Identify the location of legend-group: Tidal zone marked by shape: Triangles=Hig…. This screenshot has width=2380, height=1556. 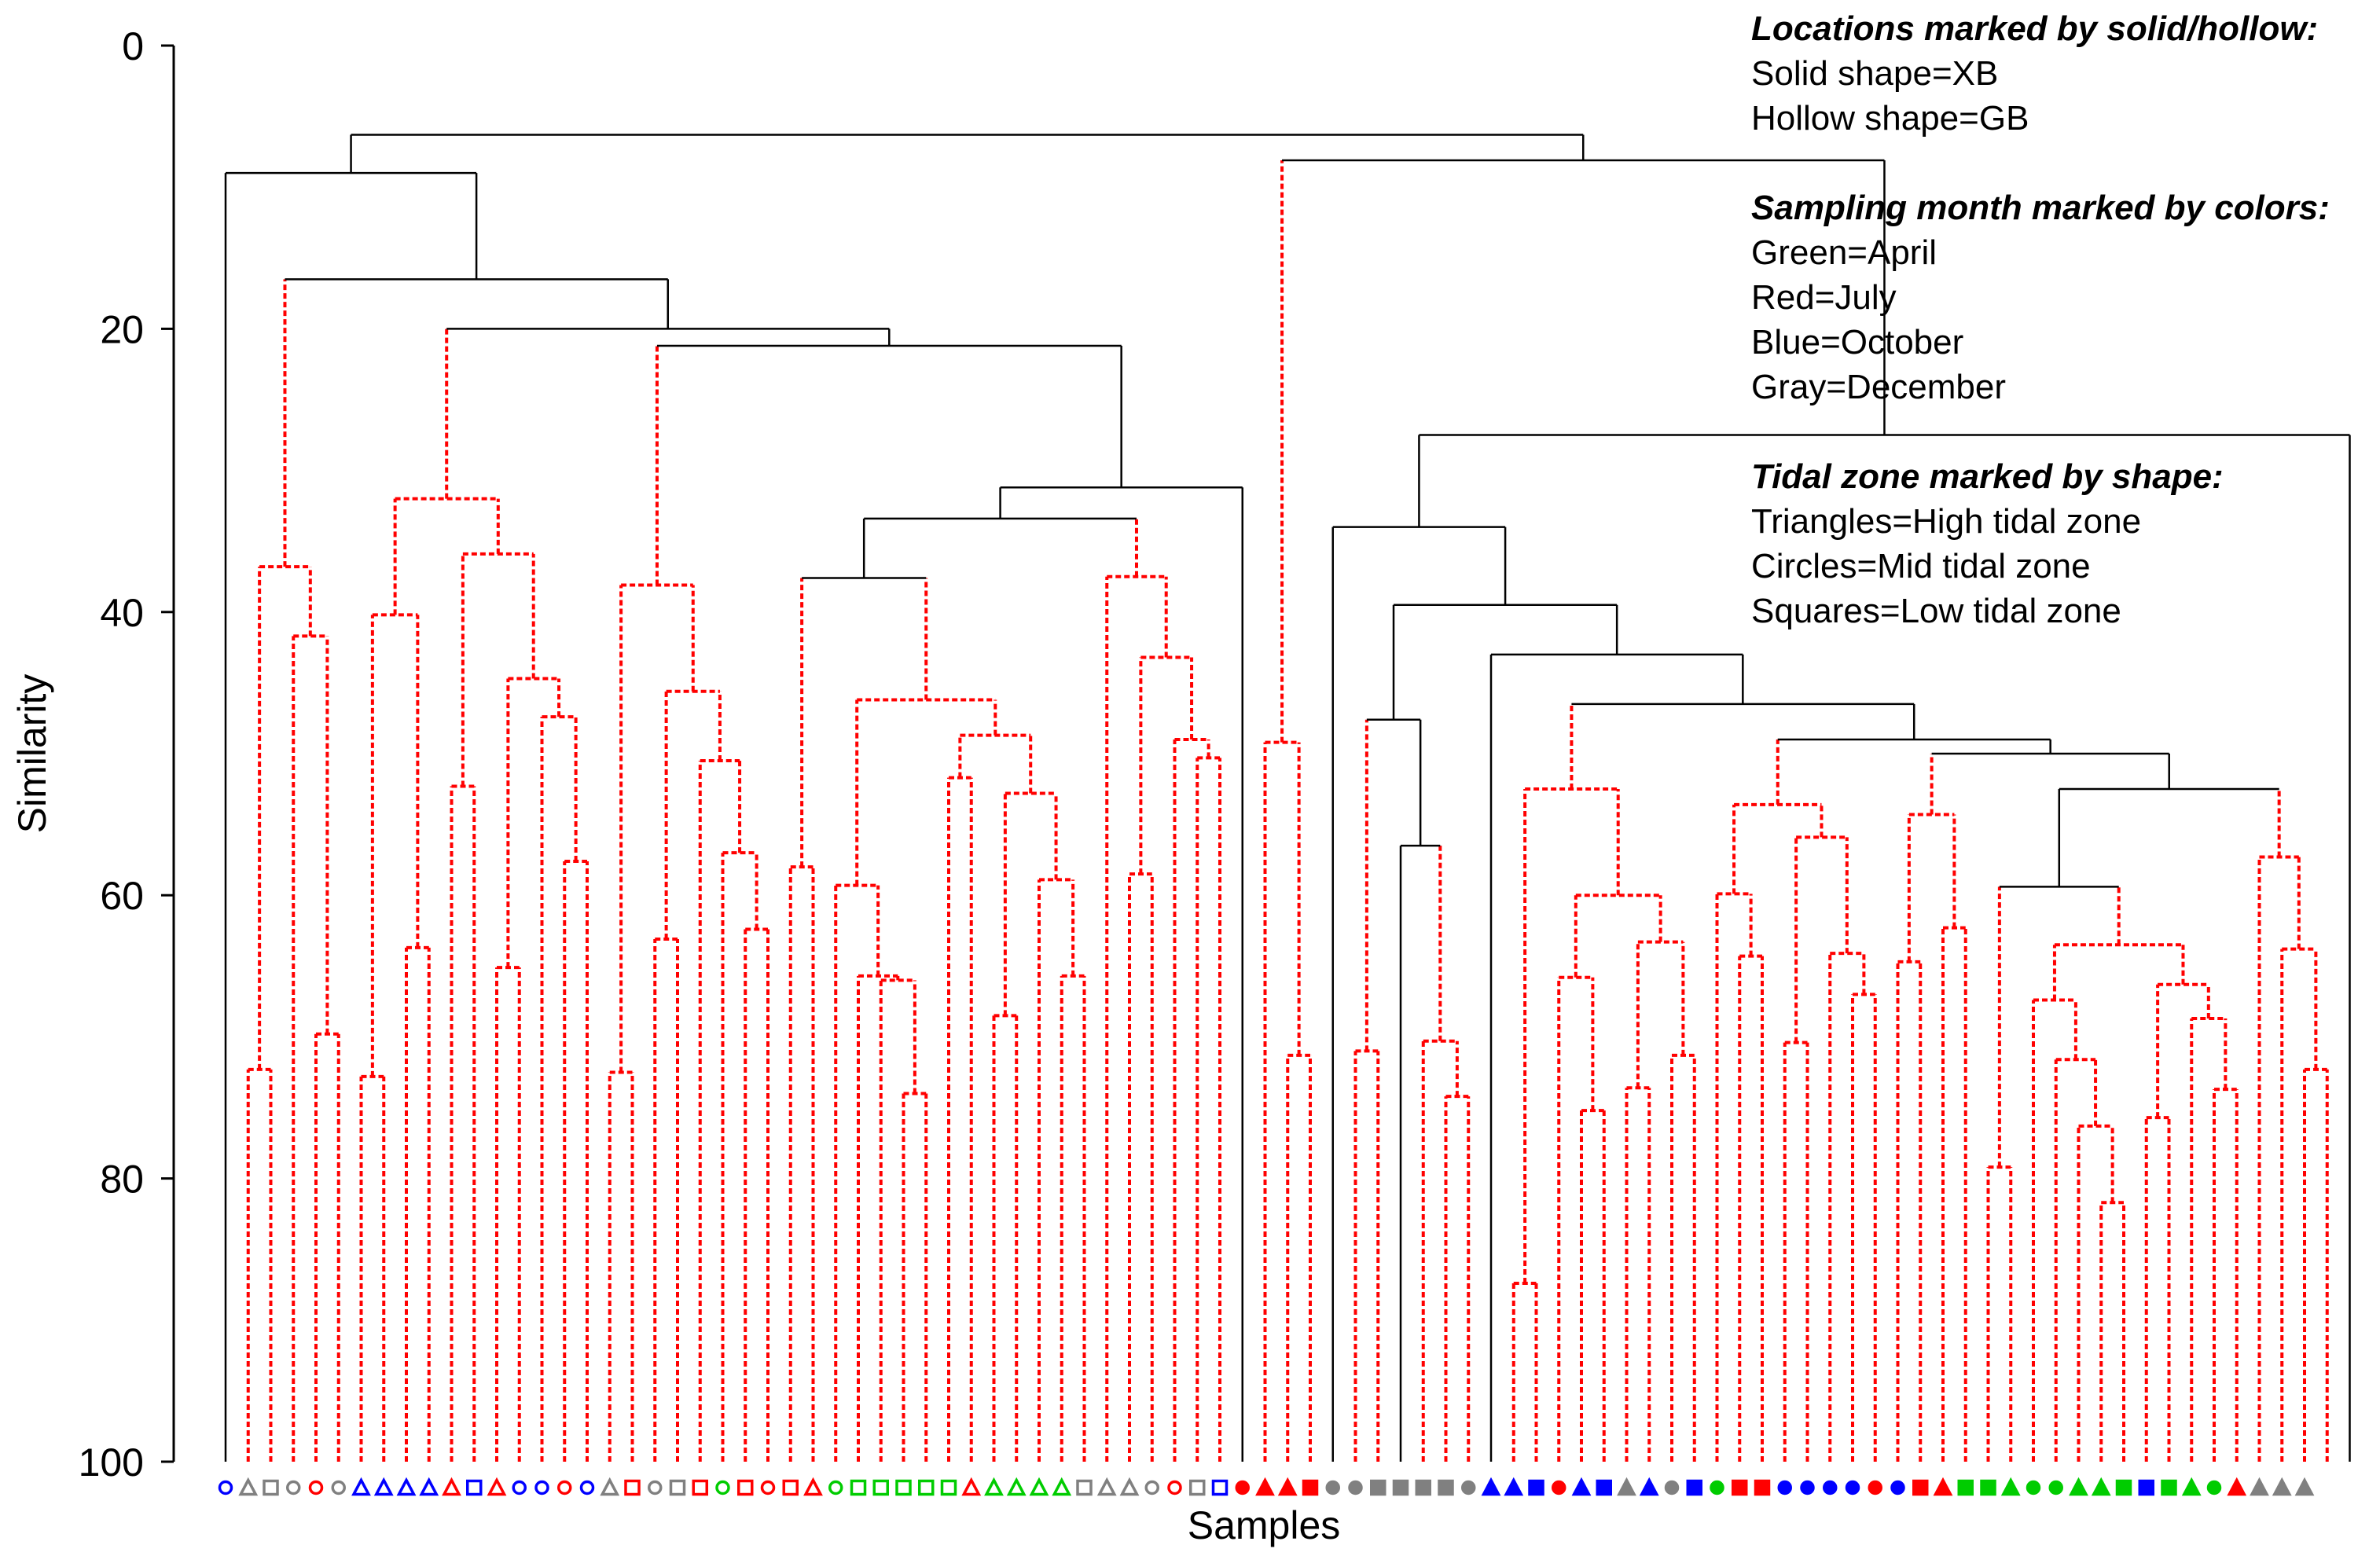
(2061, 543).